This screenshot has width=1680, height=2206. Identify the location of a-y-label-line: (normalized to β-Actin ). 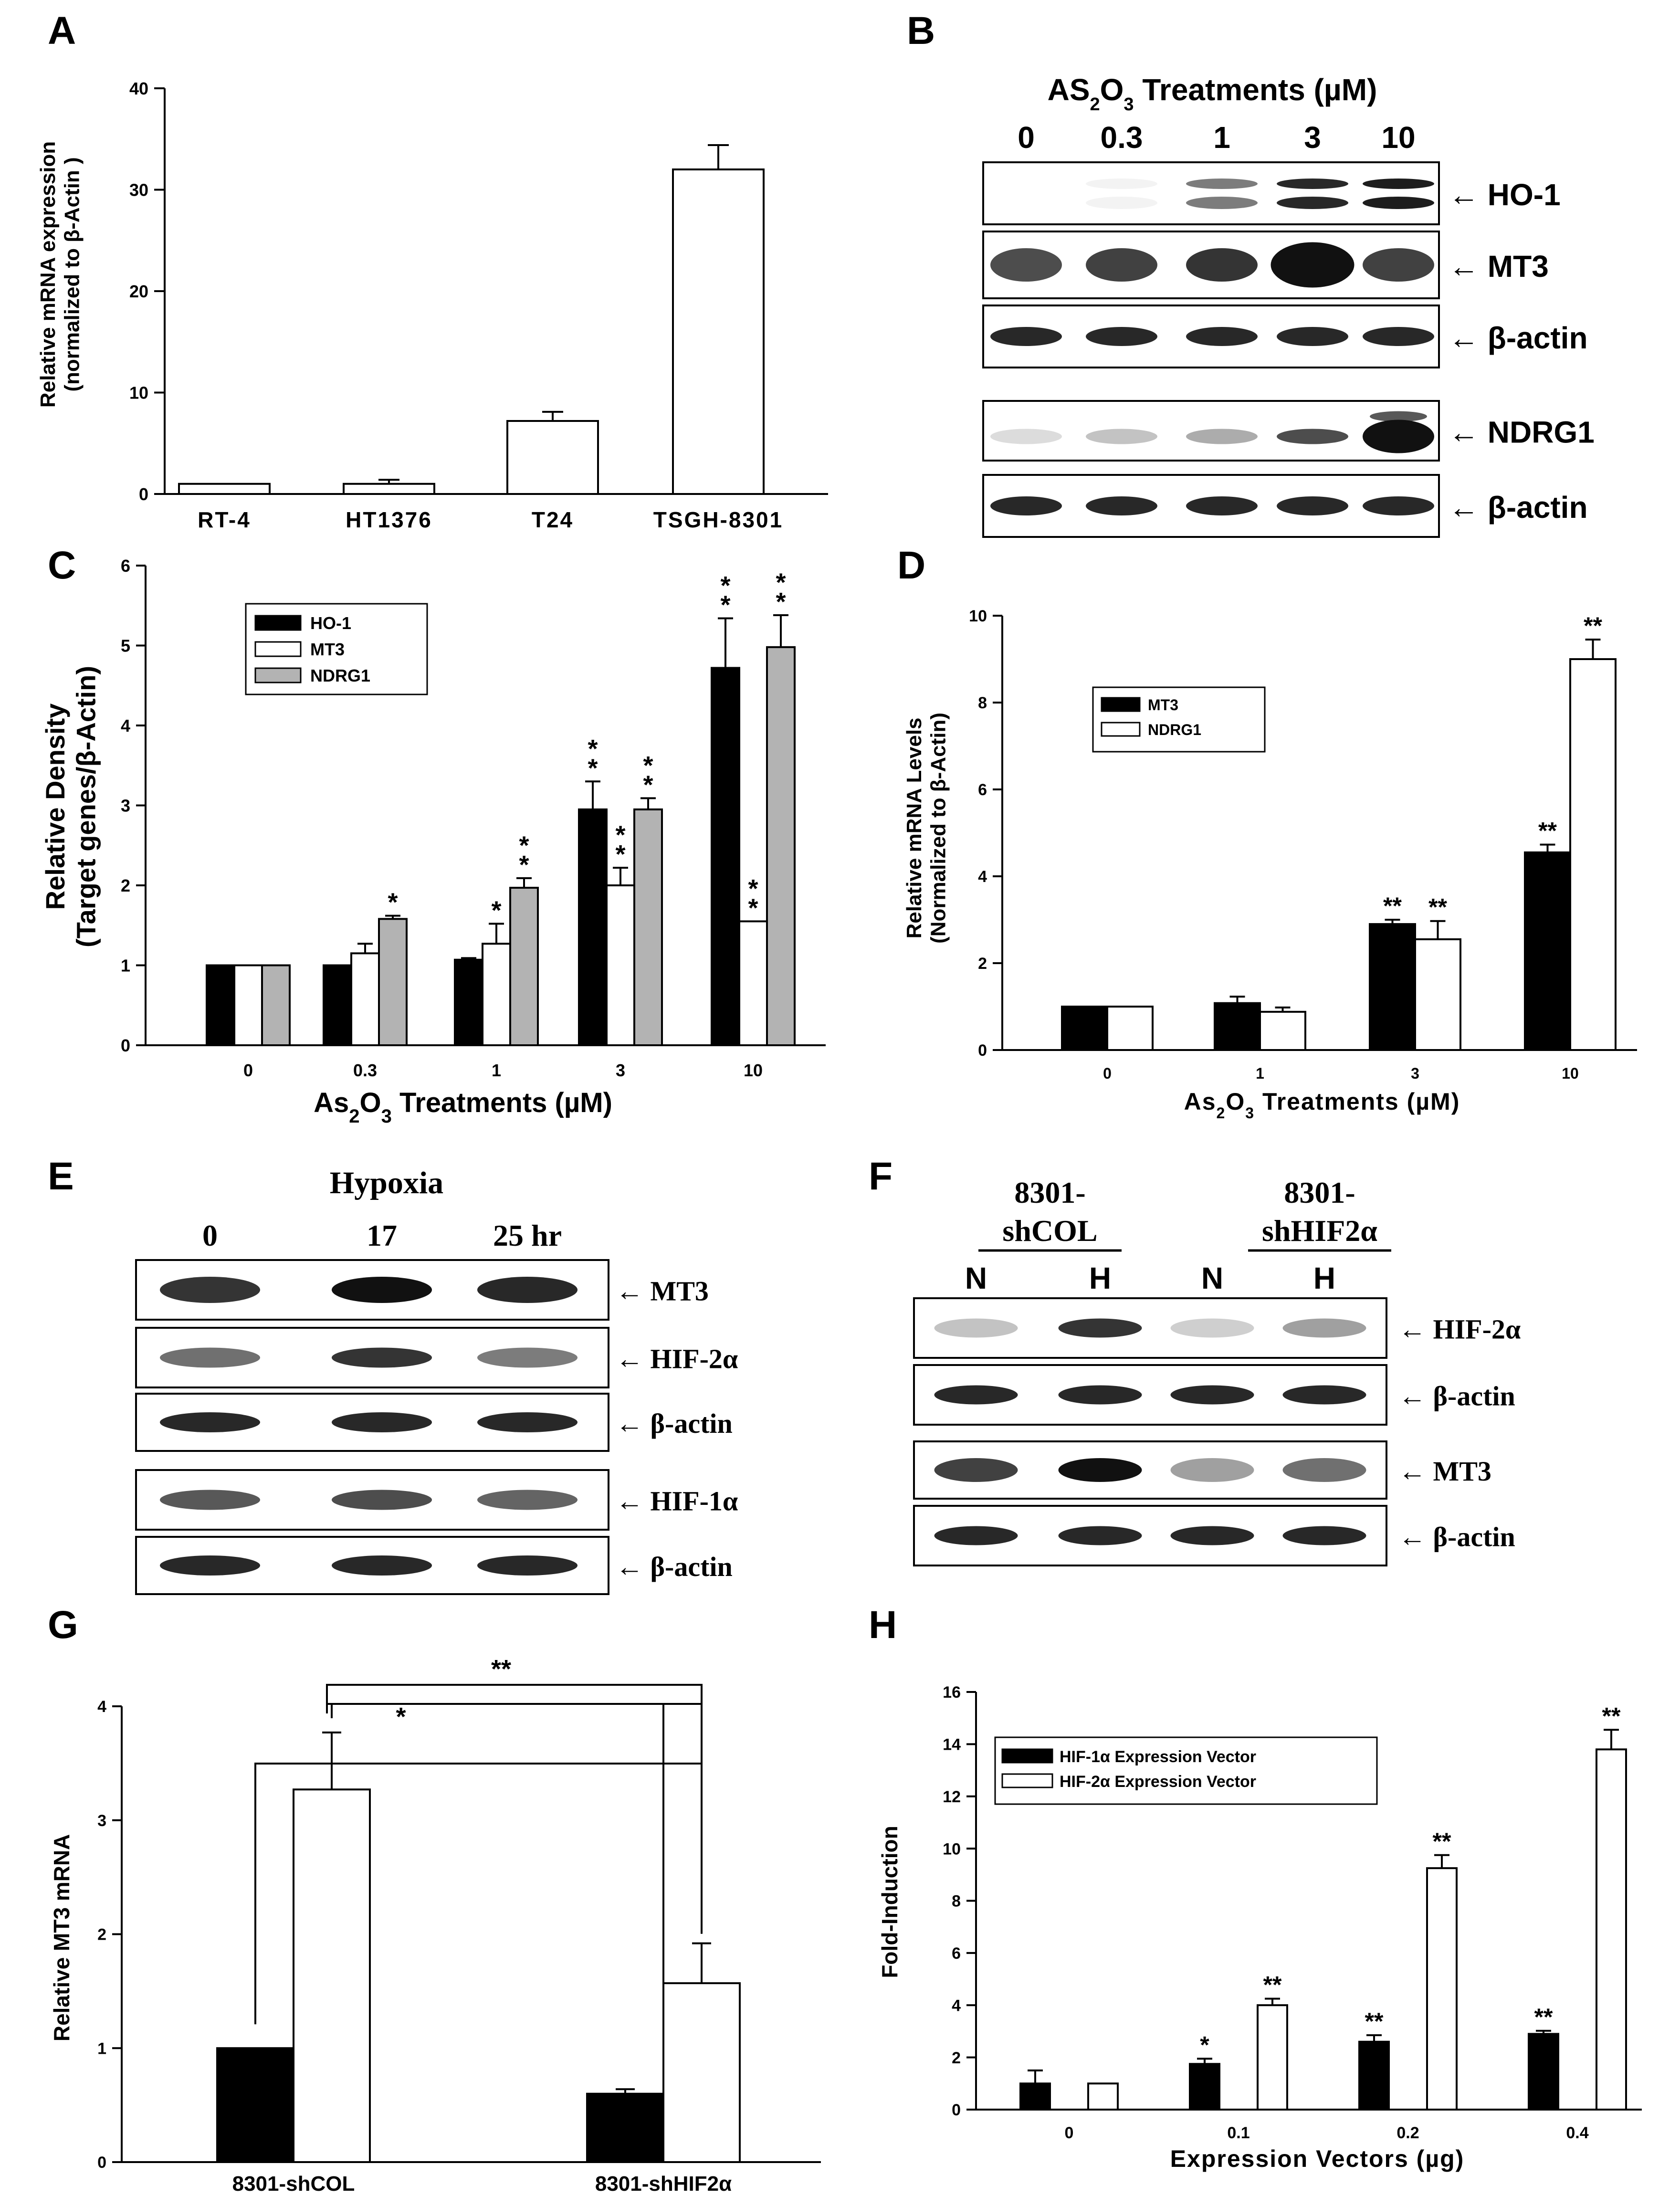
(73, 274).